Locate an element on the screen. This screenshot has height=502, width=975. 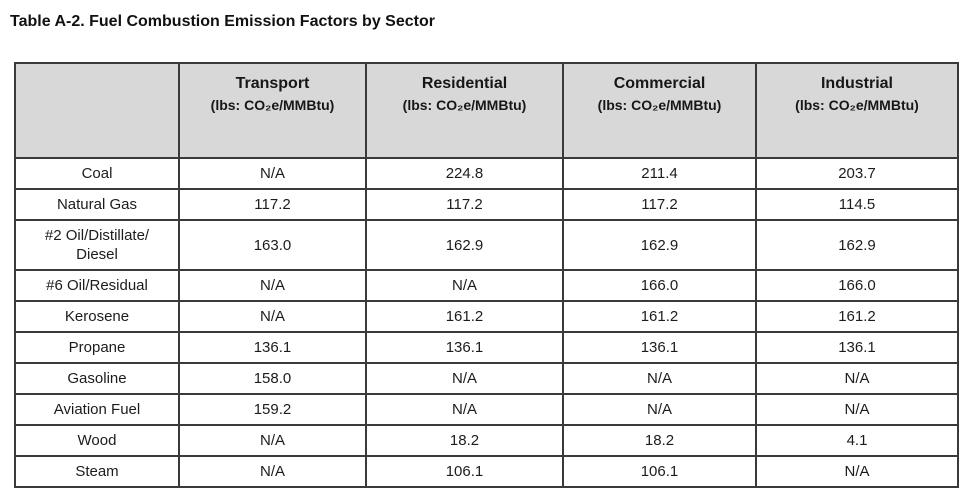
column-header-industrial: Industrial (lbs: CO₂e/MMBtu) is located at coordinates (857, 110).